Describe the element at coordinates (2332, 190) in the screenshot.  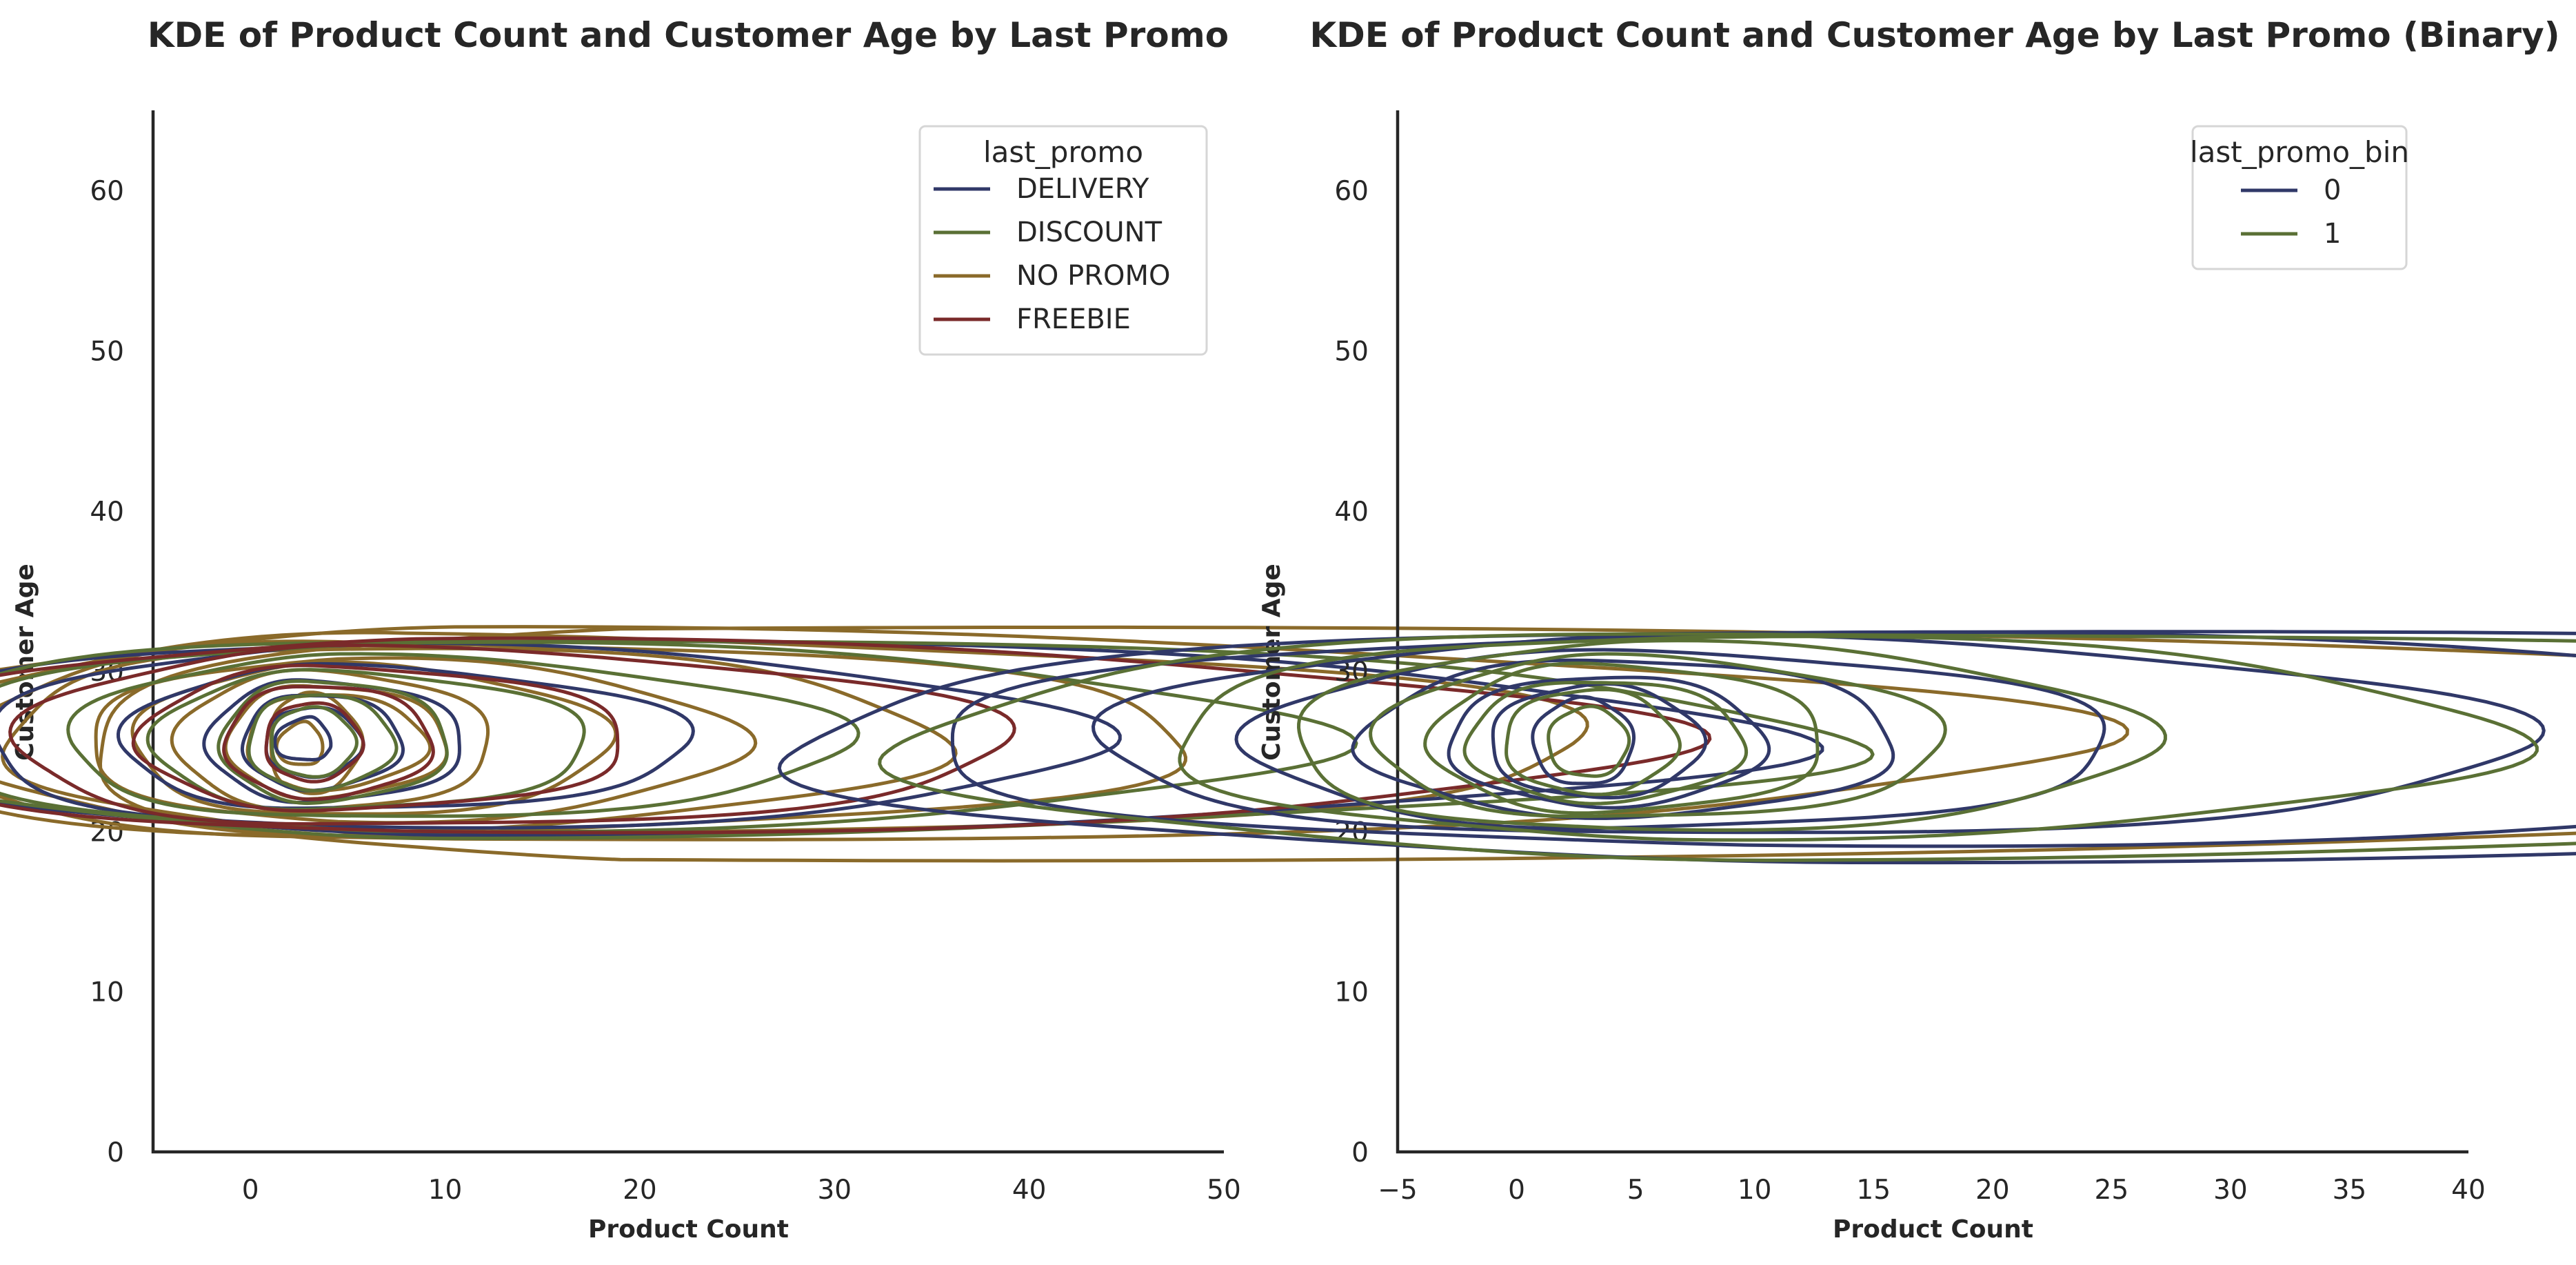
I see `legend-entry: 0` at that location.